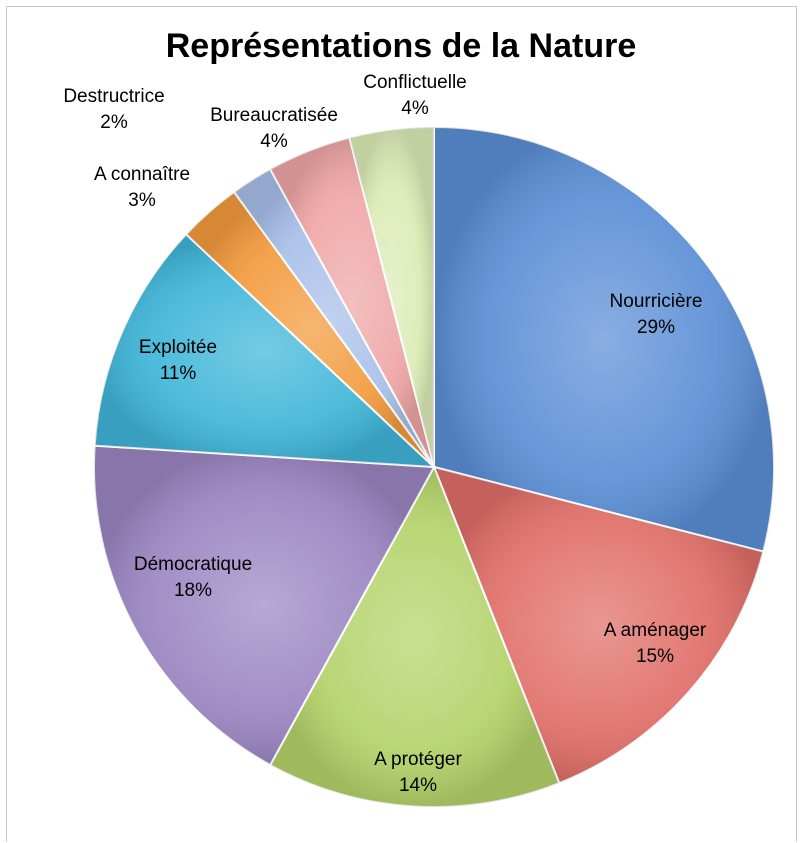  What do you see at coordinates (193, 590) in the screenshot?
I see `slice-percent-democratique: 18%` at bounding box center [193, 590].